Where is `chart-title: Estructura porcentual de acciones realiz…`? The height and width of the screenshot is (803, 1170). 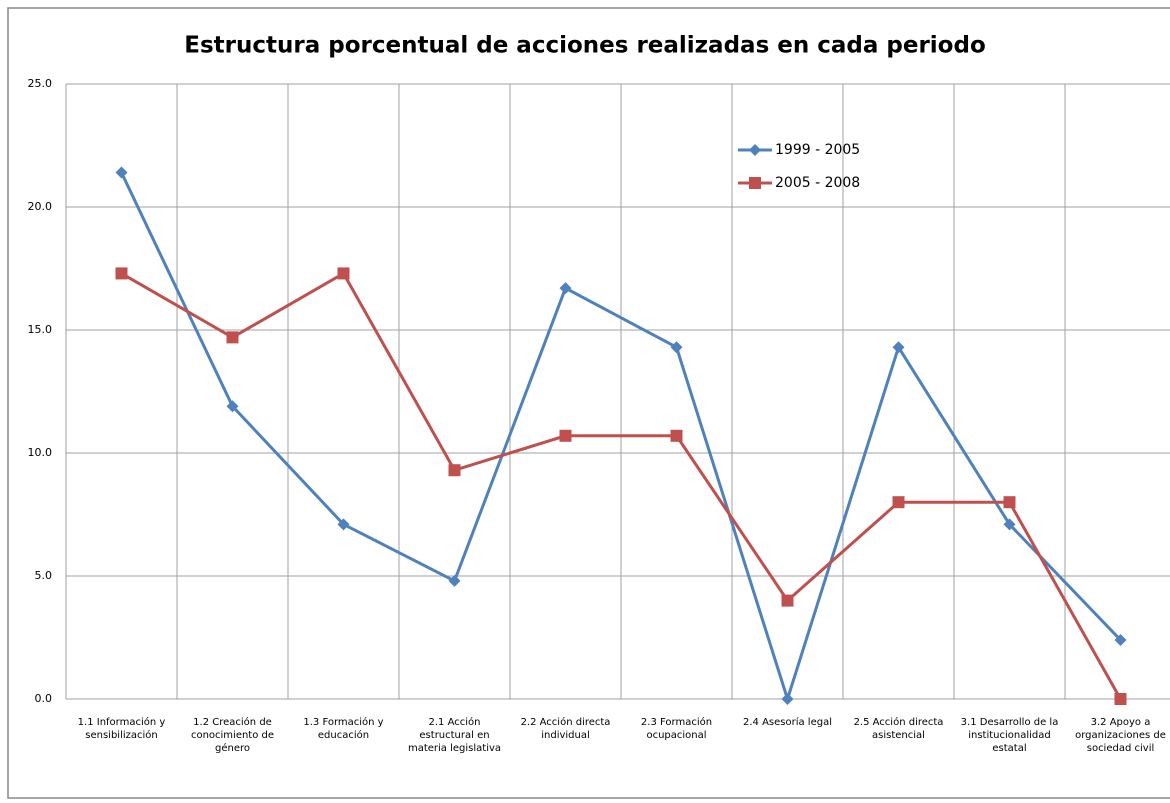
chart-title: Estructura porcentual de acciones realiz… is located at coordinates (585, 46).